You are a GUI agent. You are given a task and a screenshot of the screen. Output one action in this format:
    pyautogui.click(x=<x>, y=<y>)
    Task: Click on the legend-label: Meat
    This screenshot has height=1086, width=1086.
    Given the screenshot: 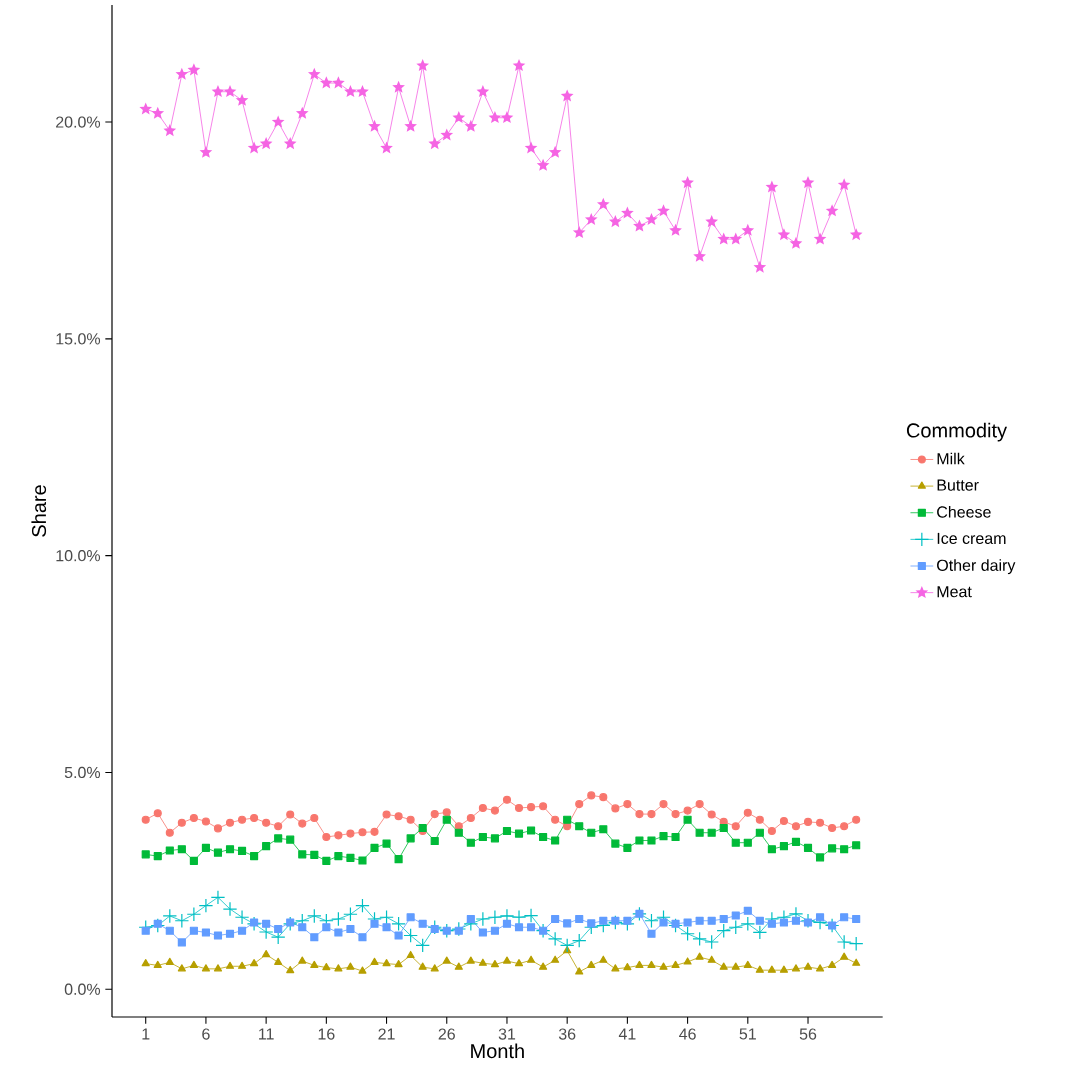 What is the action you would take?
    pyautogui.click(x=954, y=592)
    